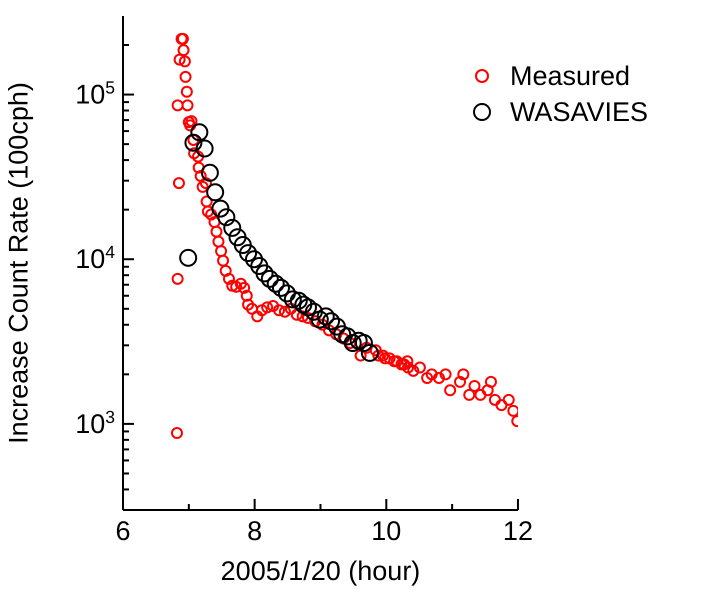  What do you see at coordinates (517, 531) in the screenshot?
I see `x-tick-label: 12` at bounding box center [517, 531].